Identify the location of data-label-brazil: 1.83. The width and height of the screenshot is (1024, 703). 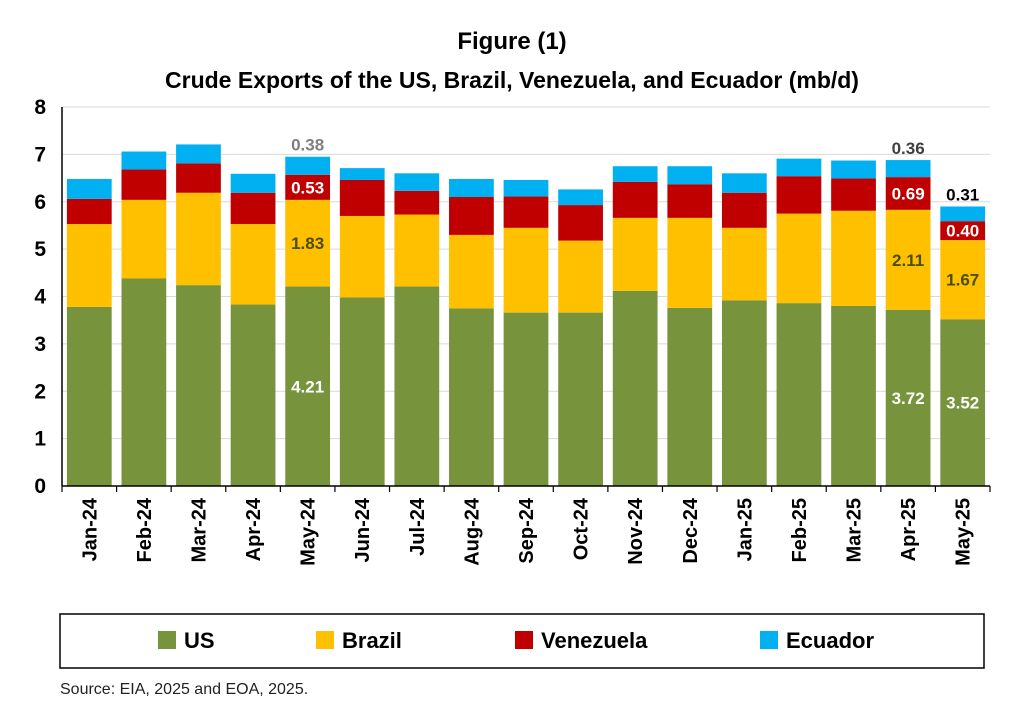
(307, 243).